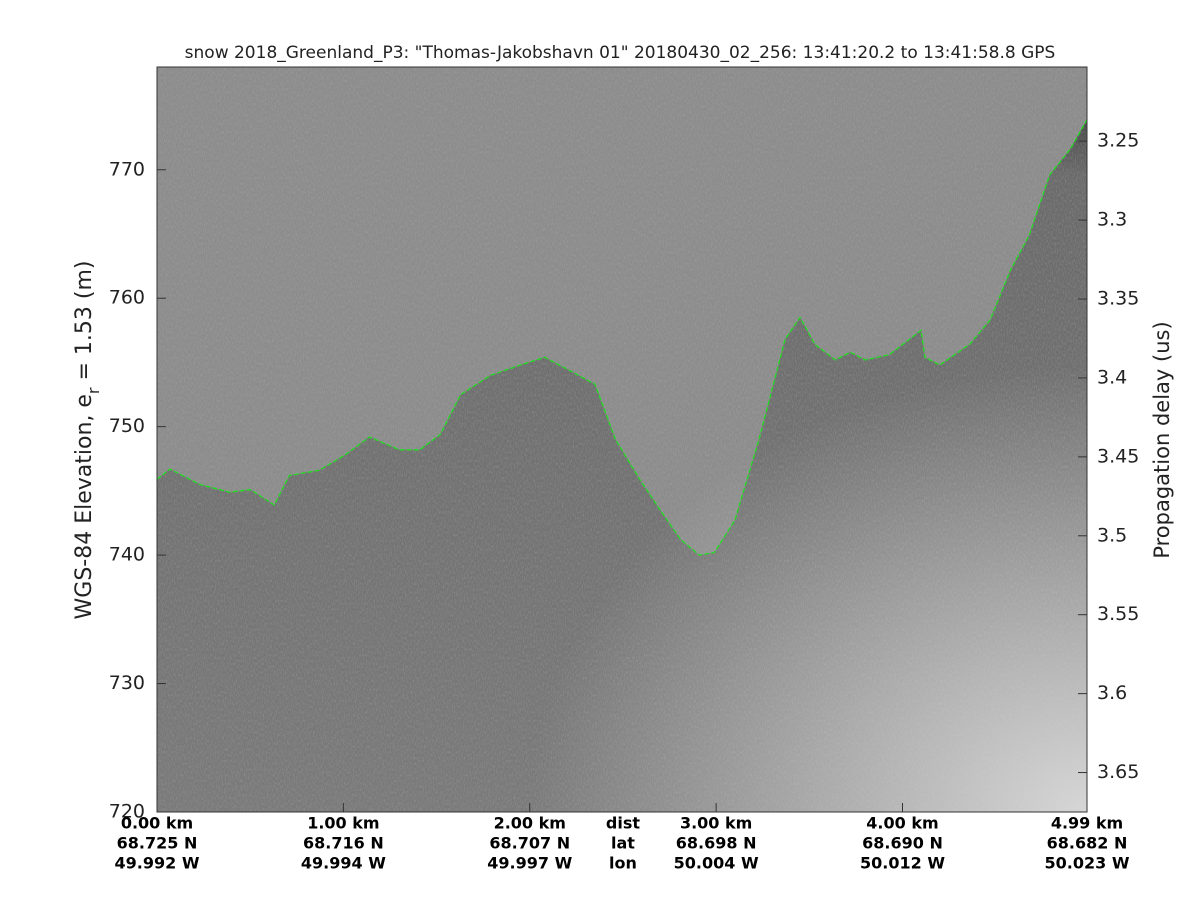 The height and width of the screenshot is (900, 1200). What do you see at coordinates (157, 823) in the screenshot?
I see `x-tick-label: 0.00 km` at bounding box center [157, 823].